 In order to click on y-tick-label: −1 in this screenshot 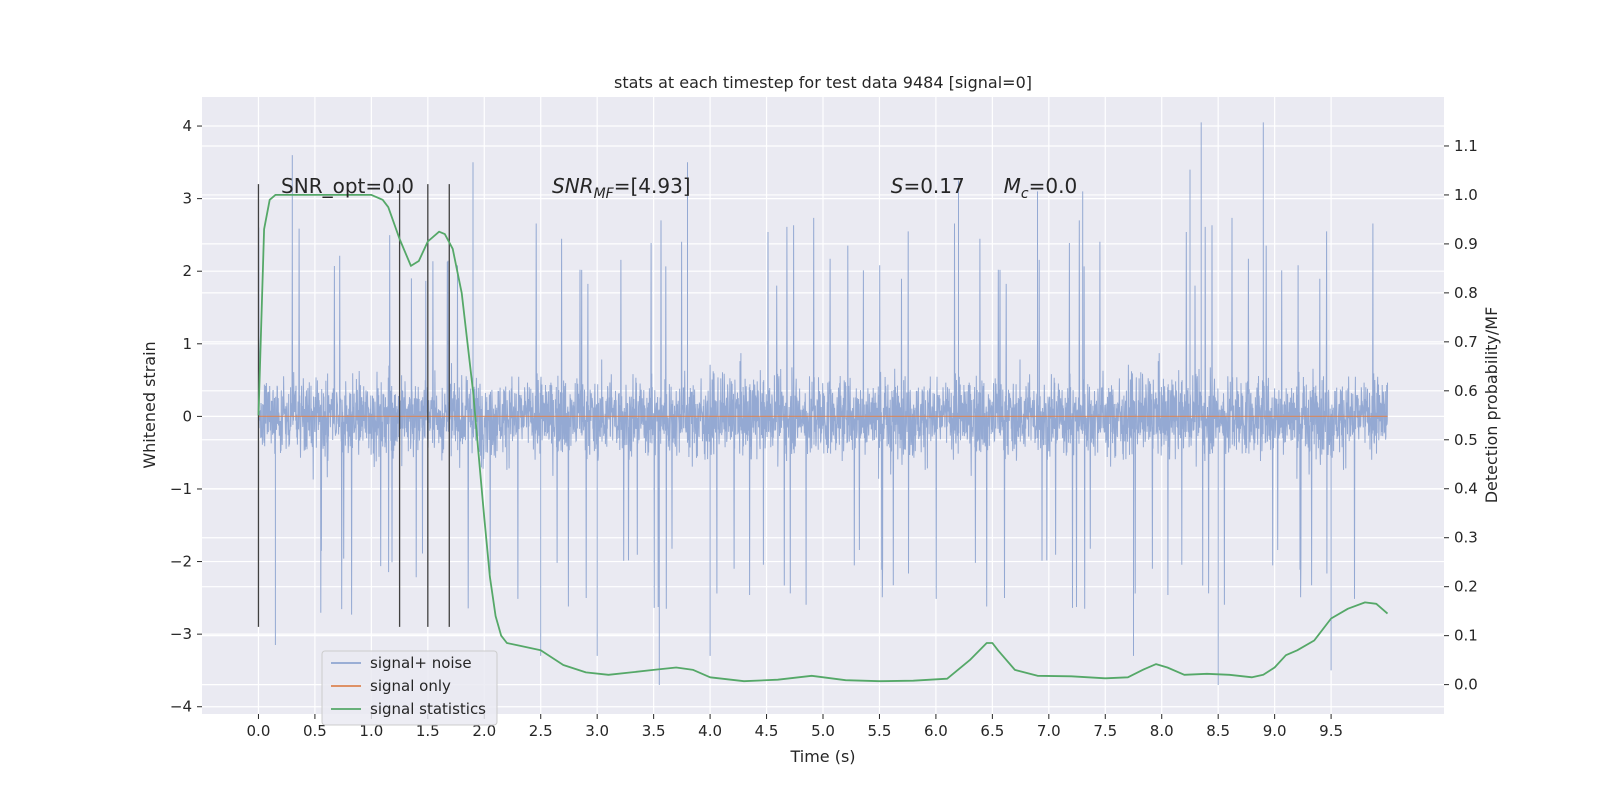, I will do `click(181, 489)`.